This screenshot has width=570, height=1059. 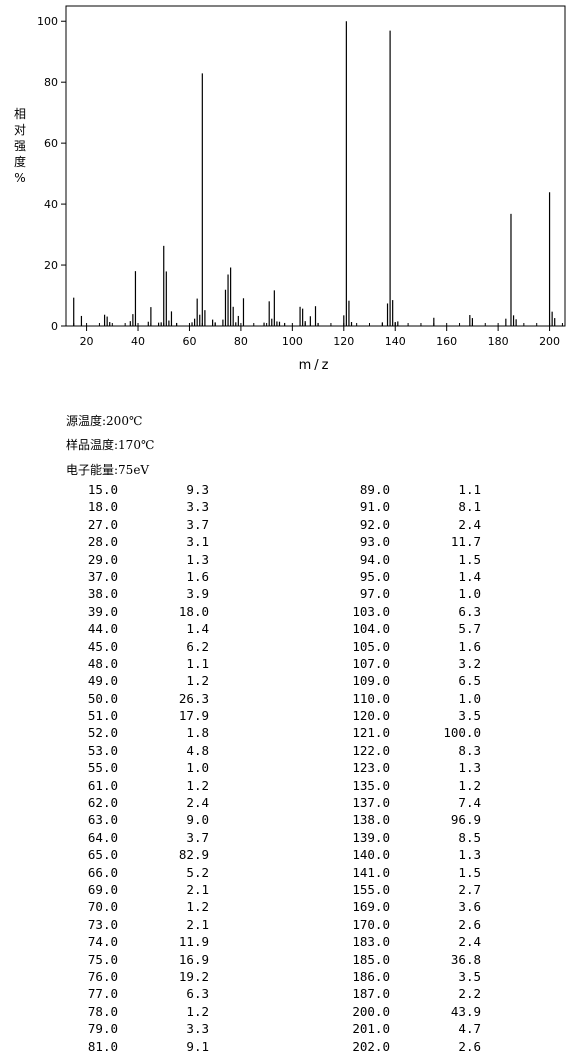 I want to click on intensity-value: 3.6, so click(x=469, y=907).